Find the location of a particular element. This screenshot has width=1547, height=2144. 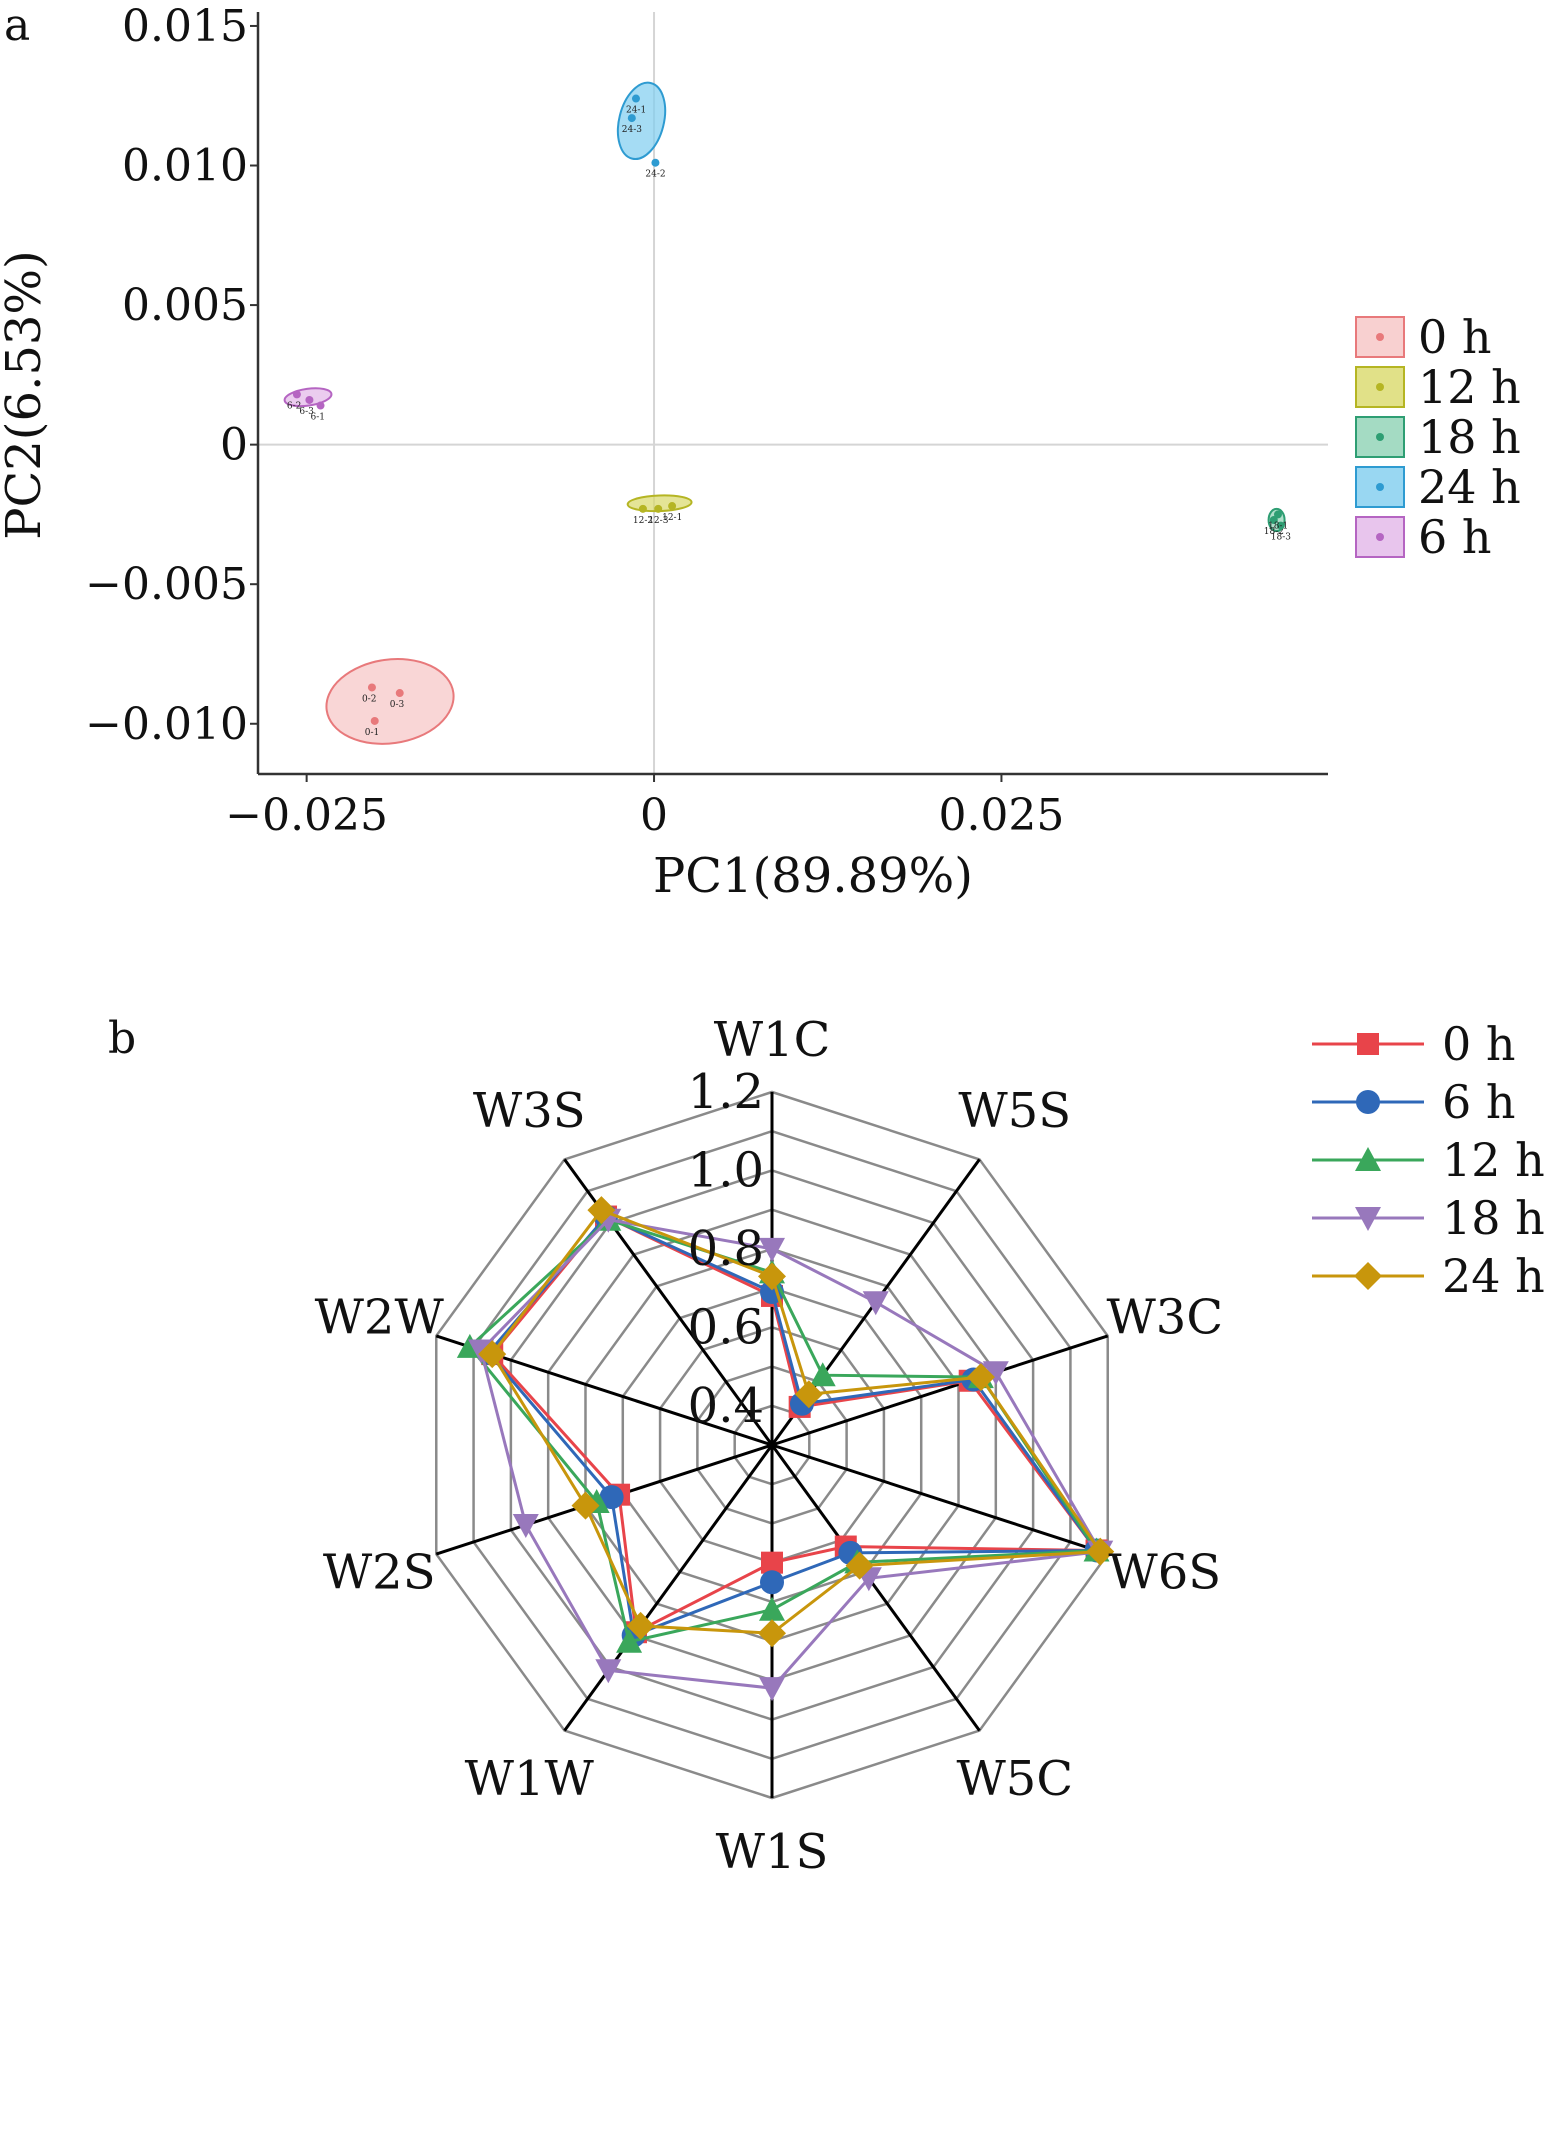

radar-legend: 0 h6 h12 h18 h24 h is located at coordinates (1428, 1160).